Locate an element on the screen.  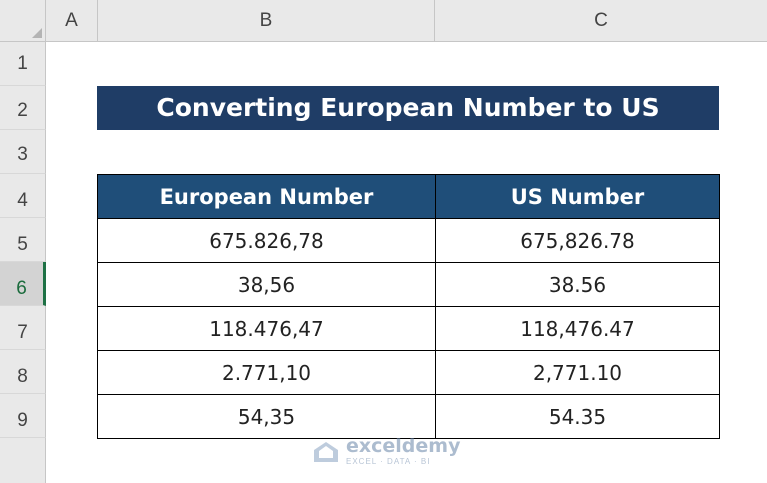
row-header-4: 4 is located at coordinates (23, 196).